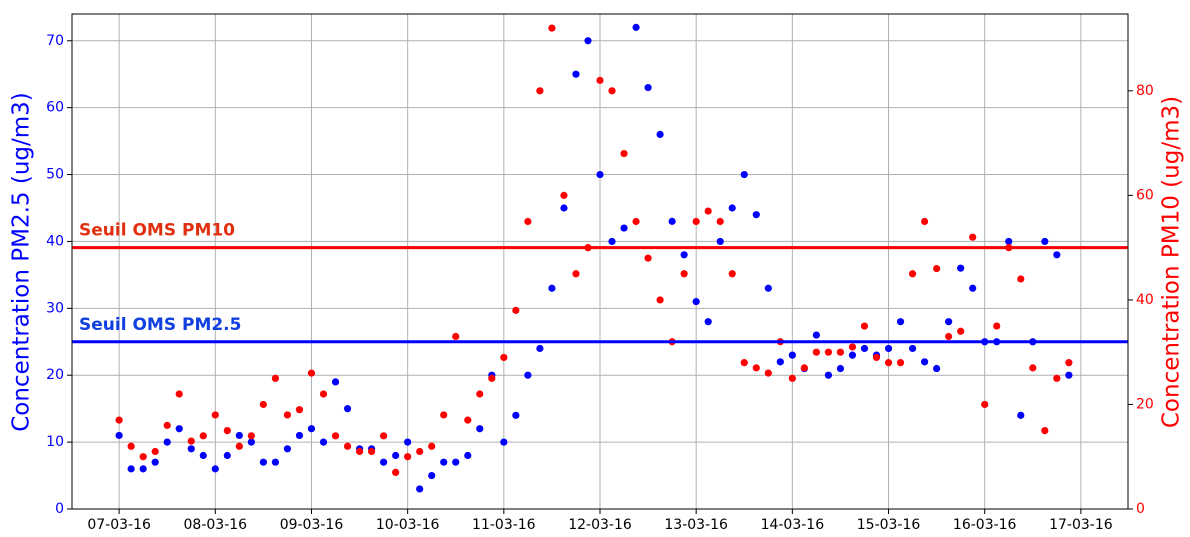 This screenshot has height=537, width=1190. What do you see at coordinates (985, 525) in the screenshot?
I see `x-tick-label: 16-03-16` at bounding box center [985, 525].